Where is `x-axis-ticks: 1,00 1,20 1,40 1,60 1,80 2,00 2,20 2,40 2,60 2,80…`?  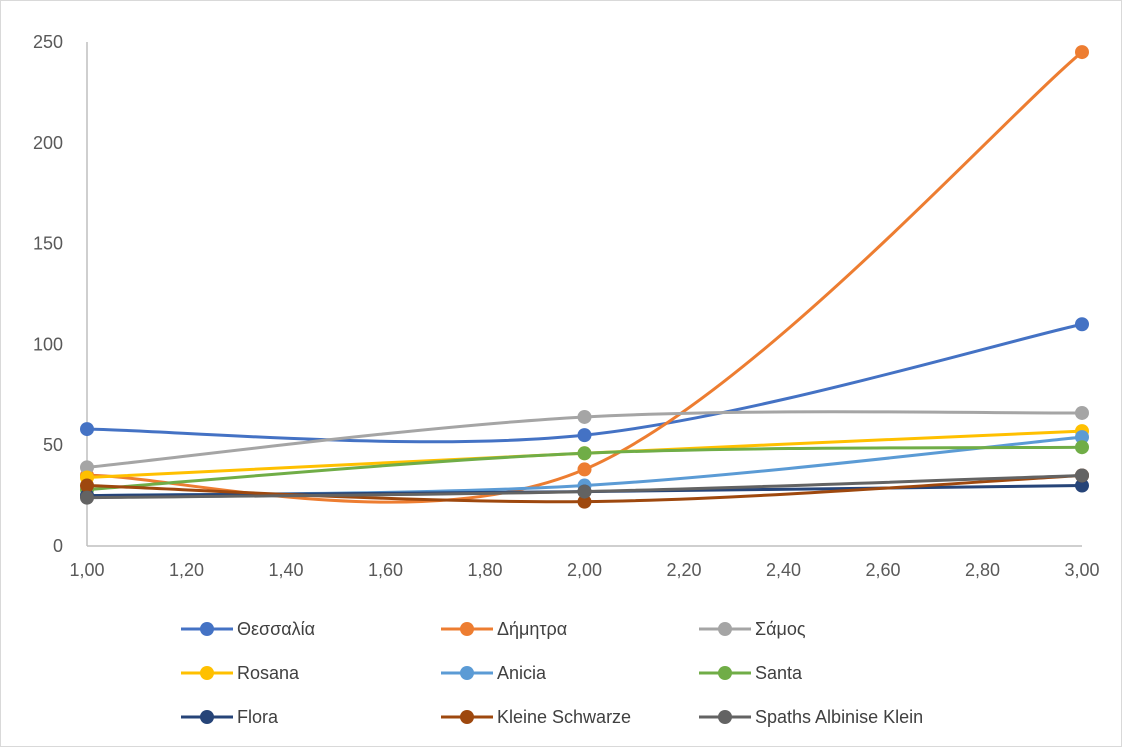
x-axis-ticks: 1,00 1,20 1,40 1,60 1,80 2,00 2,20 2,40 2,60 2,80… is located at coordinates (584, 570).